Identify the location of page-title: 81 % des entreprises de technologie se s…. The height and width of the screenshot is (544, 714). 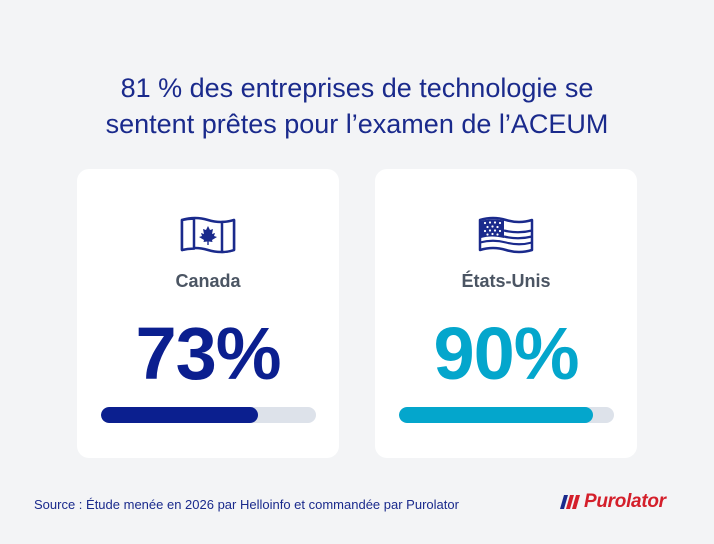
(357, 106).